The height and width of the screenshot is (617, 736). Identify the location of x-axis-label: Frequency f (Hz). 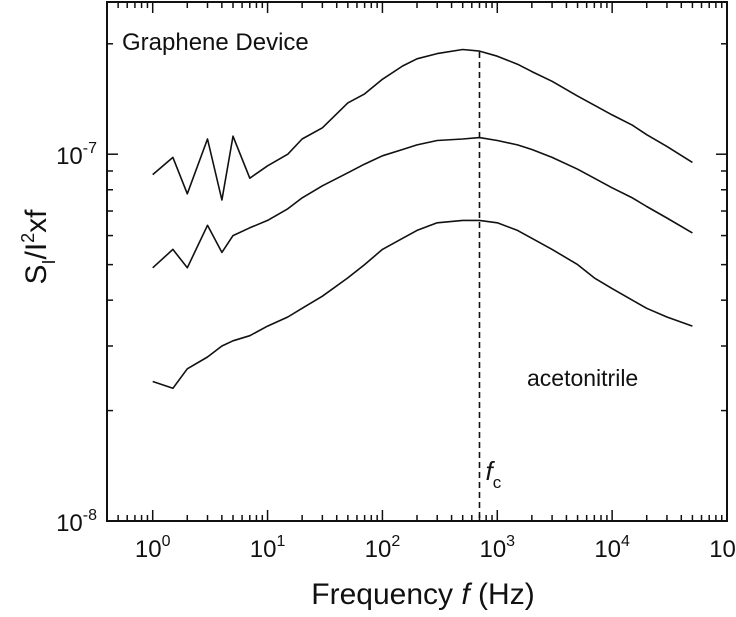
(422, 594).